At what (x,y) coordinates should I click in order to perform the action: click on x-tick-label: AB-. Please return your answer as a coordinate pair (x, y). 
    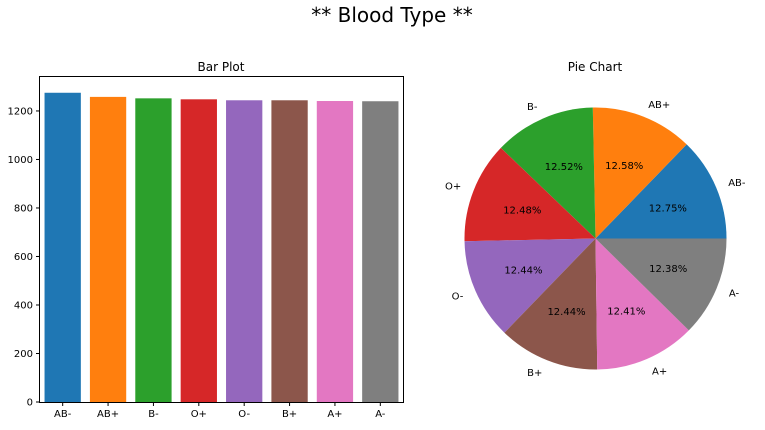
    Looking at the image, I should click on (63, 414).